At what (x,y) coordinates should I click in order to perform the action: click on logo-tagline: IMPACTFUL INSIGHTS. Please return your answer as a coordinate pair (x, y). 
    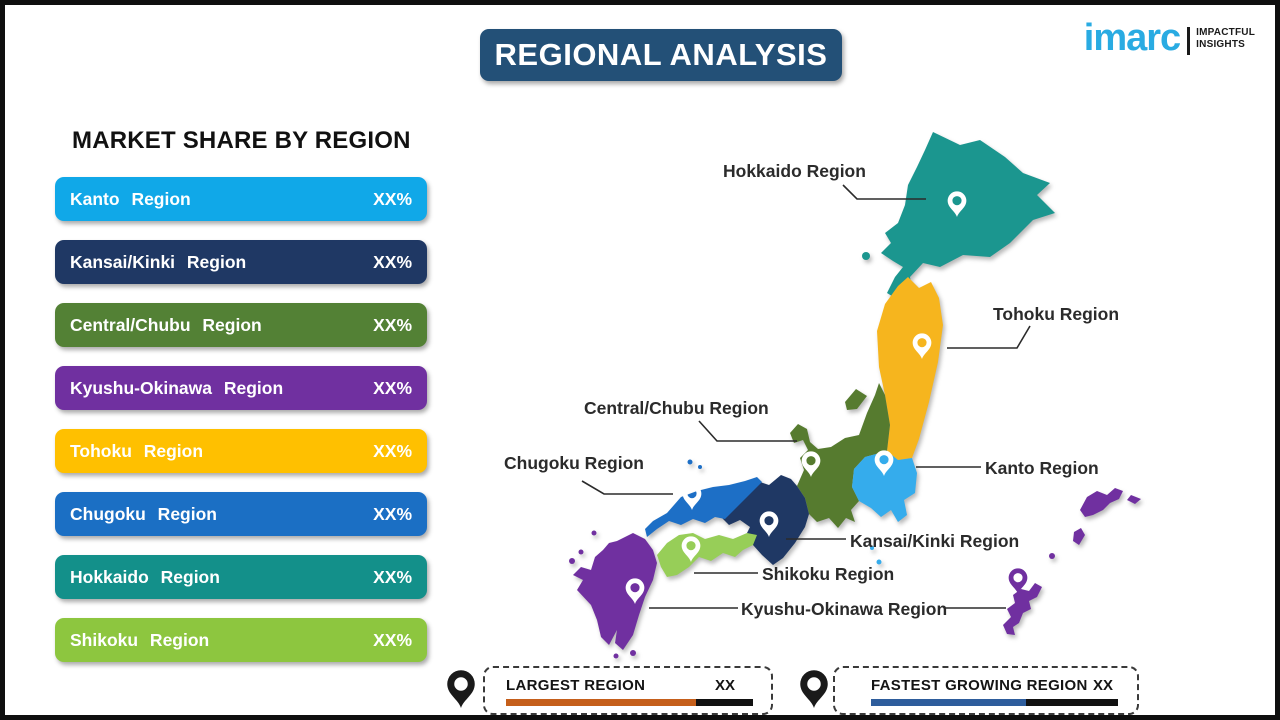
    Looking at the image, I should click on (1225, 38).